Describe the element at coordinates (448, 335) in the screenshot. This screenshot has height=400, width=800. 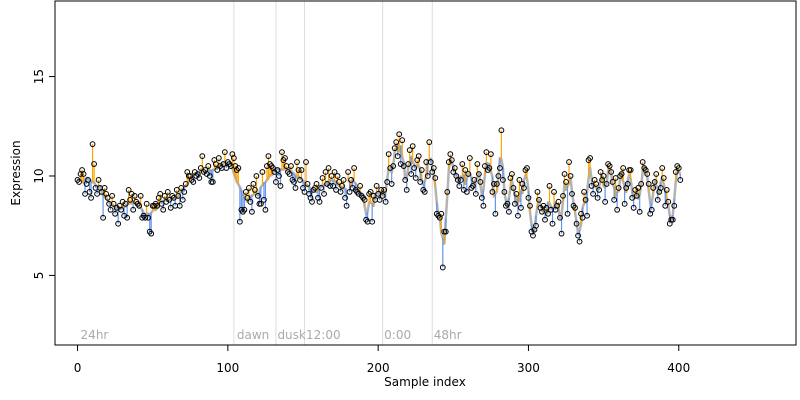
I see `annotation-label: 48hr` at that location.